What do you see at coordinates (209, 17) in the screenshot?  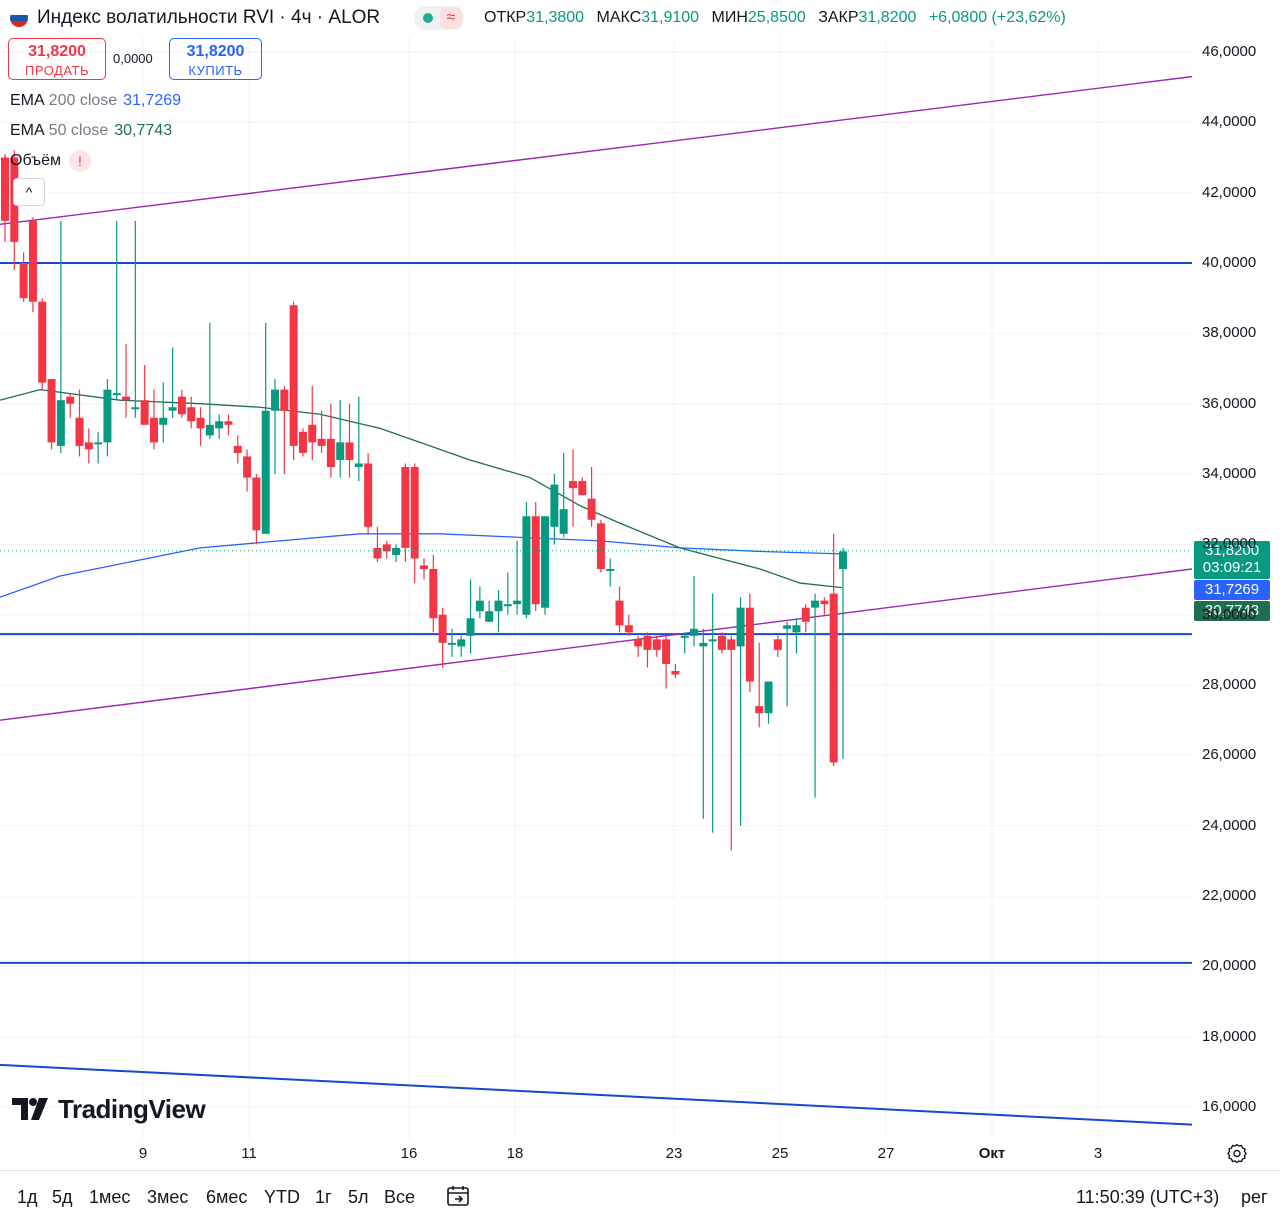 I see `symbol-title: Индекс волатильности RVI · 4ч · ALOR` at bounding box center [209, 17].